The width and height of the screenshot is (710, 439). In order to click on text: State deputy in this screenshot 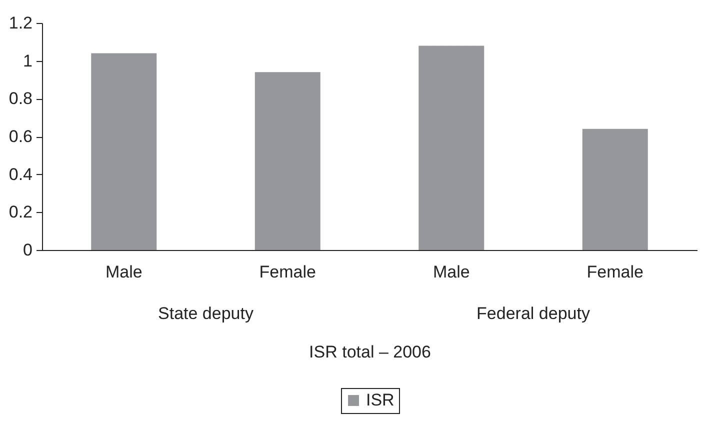, I will do `click(206, 313)`.